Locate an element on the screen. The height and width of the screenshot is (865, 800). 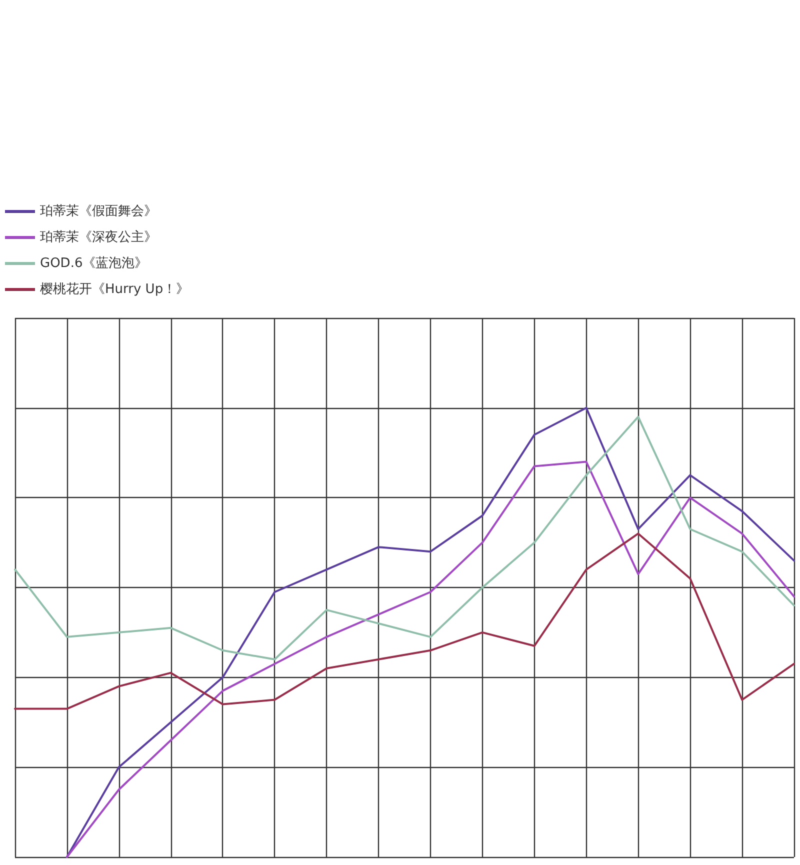
legend-label: 樱桃花开《Hurry Up！》 is located at coordinates (115, 289).